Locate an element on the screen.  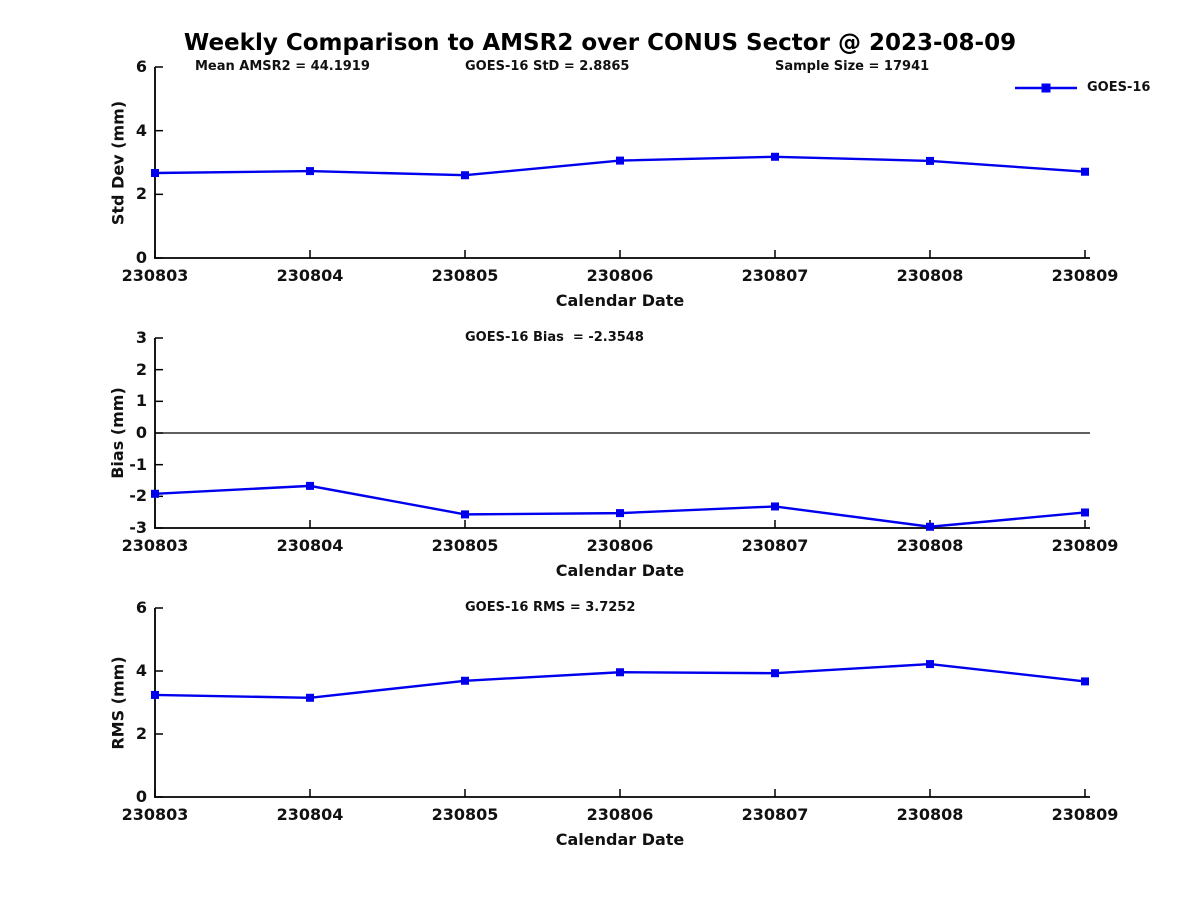
y-tick-label: -2 is located at coordinates (138, 496).